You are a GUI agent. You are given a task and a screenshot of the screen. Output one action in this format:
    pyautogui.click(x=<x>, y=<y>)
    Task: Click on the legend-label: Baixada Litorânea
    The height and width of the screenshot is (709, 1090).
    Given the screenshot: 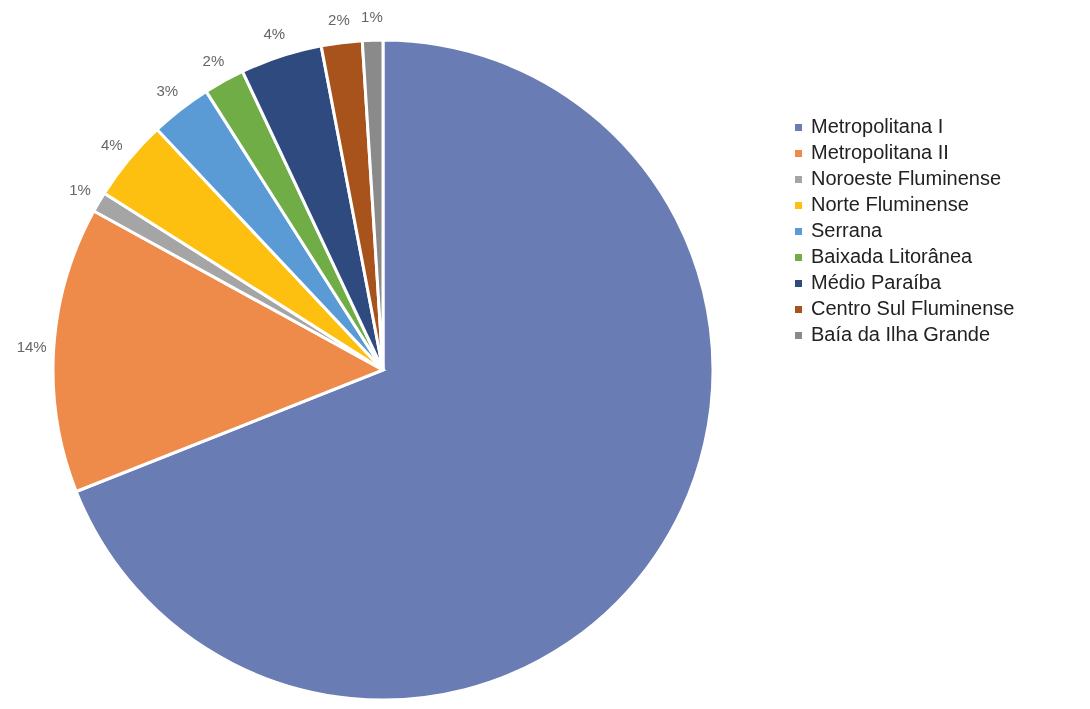 What is the action you would take?
    pyautogui.click(x=892, y=256)
    